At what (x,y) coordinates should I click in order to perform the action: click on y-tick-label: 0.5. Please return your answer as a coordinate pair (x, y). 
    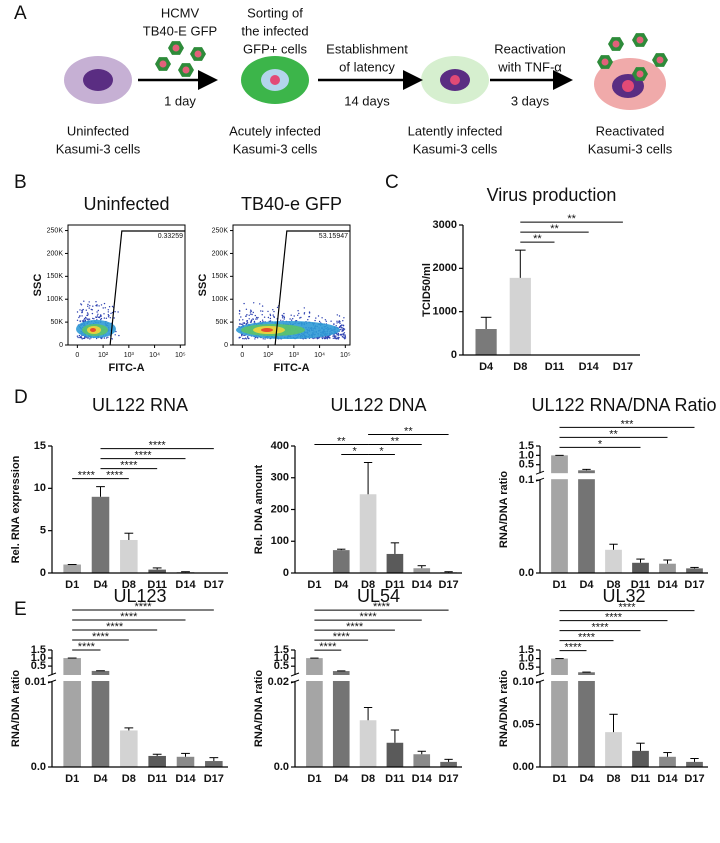
    Looking at the image, I should click on (281, 666).